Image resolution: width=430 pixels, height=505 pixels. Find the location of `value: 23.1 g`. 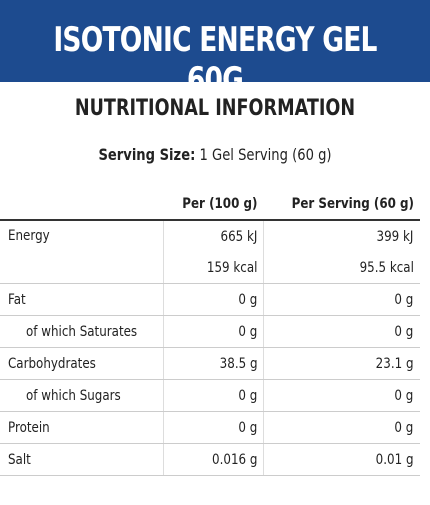

value: 23.1 g is located at coordinates (394, 363).